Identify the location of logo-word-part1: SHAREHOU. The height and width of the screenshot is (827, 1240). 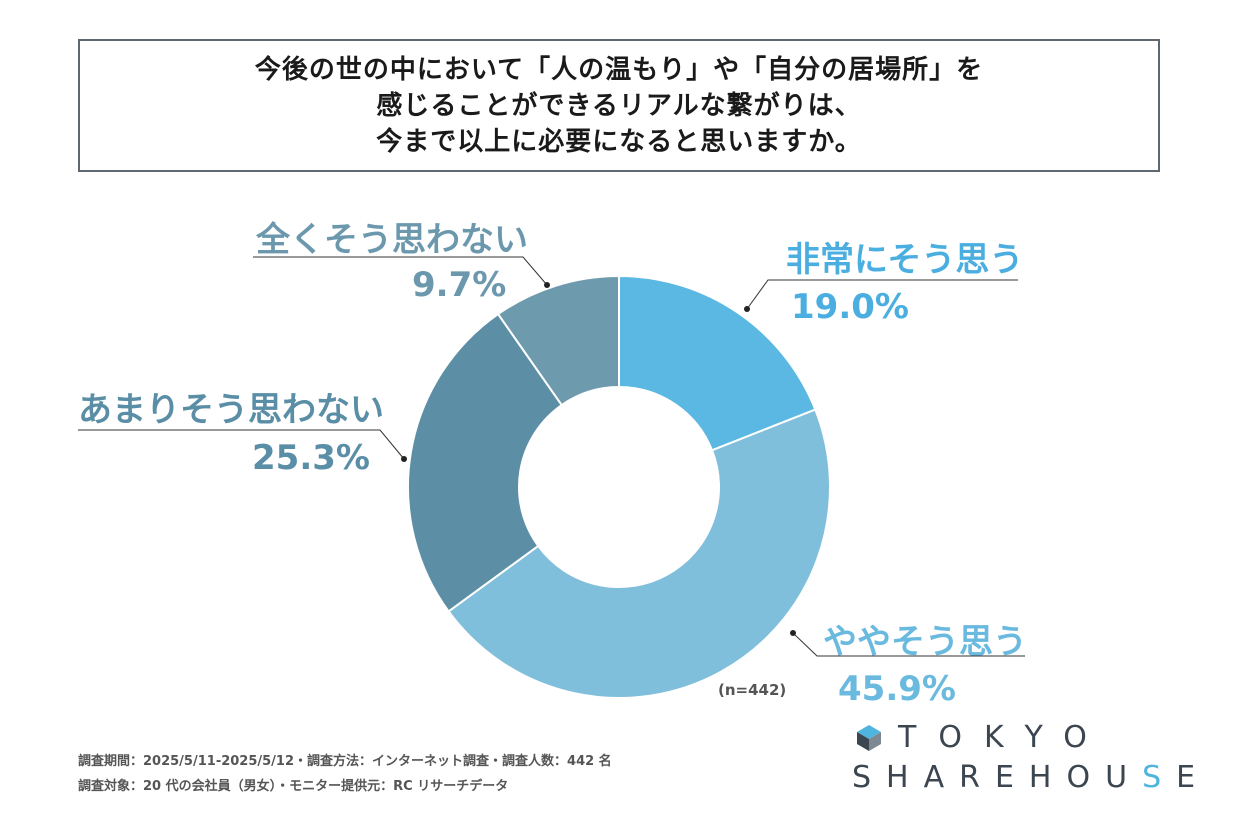
(997, 777).